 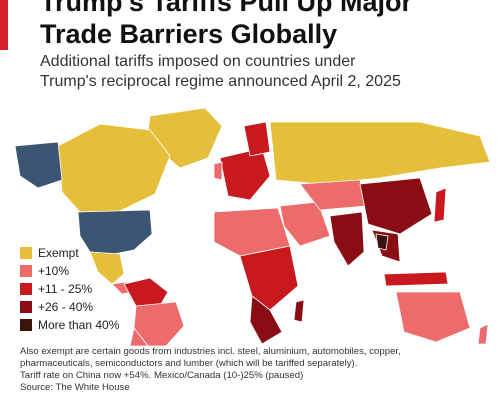 I want to click on legend-label: +26 - 40%, so click(x=66, y=307).